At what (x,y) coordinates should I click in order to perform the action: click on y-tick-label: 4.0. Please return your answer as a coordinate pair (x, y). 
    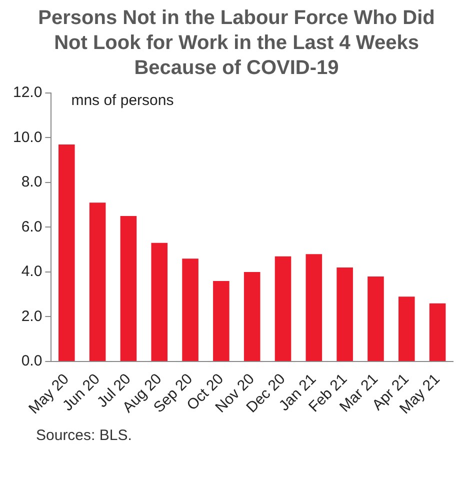
    Looking at the image, I should click on (31, 271).